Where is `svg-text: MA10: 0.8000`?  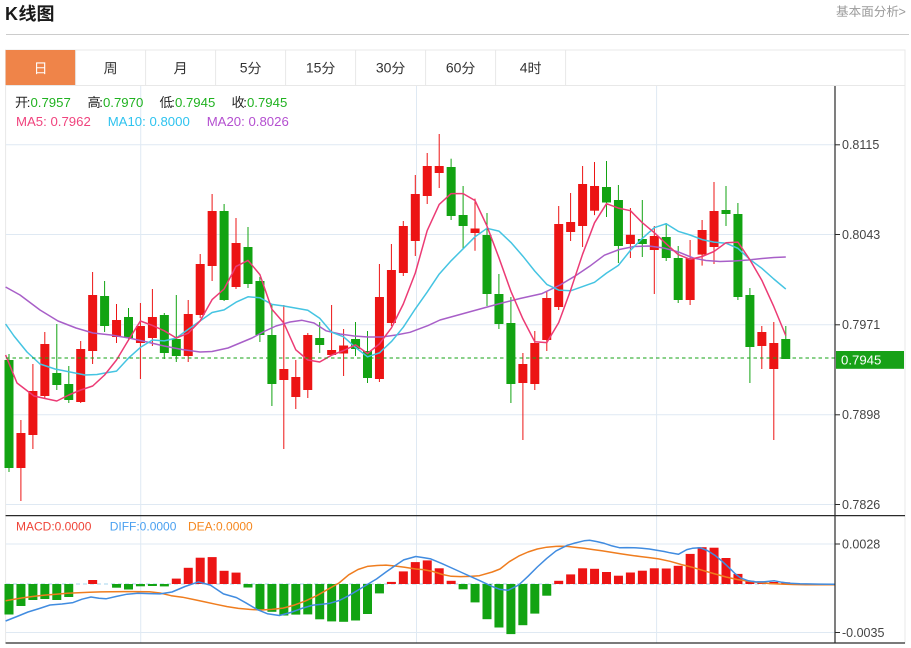 svg-text: MA10: 0.8000 is located at coordinates (149, 121).